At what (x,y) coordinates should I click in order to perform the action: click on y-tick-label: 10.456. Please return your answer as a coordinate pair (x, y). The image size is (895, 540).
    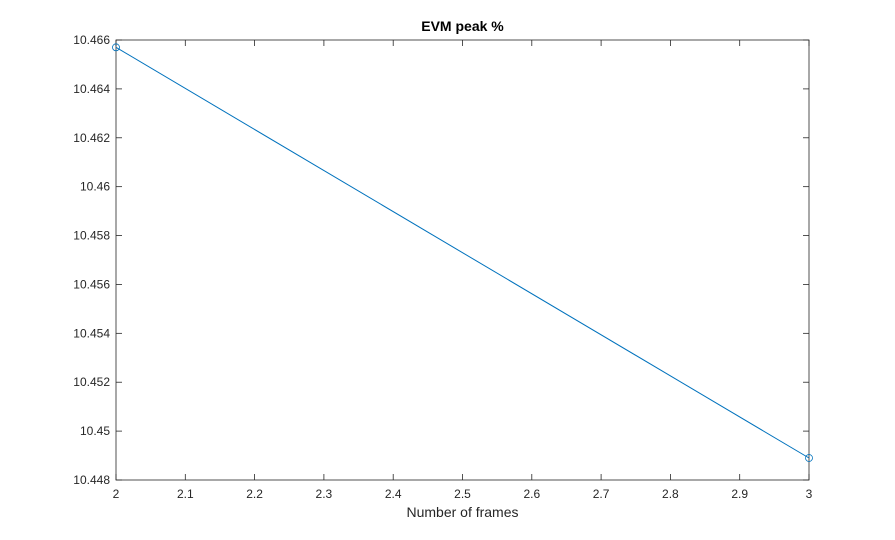
    Looking at the image, I should click on (91, 284).